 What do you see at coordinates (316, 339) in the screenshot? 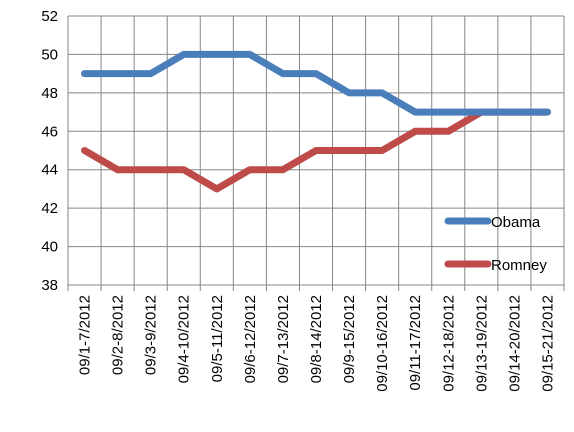
I see `x-tick-label: 09/8-14/2012` at bounding box center [316, 339].